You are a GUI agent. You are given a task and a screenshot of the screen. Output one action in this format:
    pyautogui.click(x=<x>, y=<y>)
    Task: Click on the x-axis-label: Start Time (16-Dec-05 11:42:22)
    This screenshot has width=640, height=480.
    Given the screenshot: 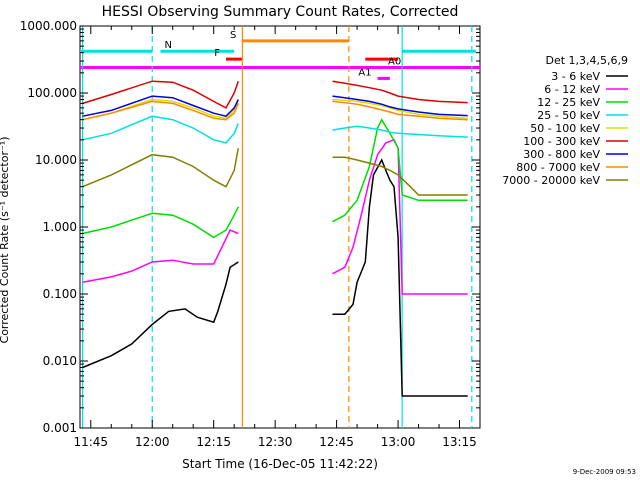 What is the action you would take?
    pyautogui.click(x=280, y=464)
    